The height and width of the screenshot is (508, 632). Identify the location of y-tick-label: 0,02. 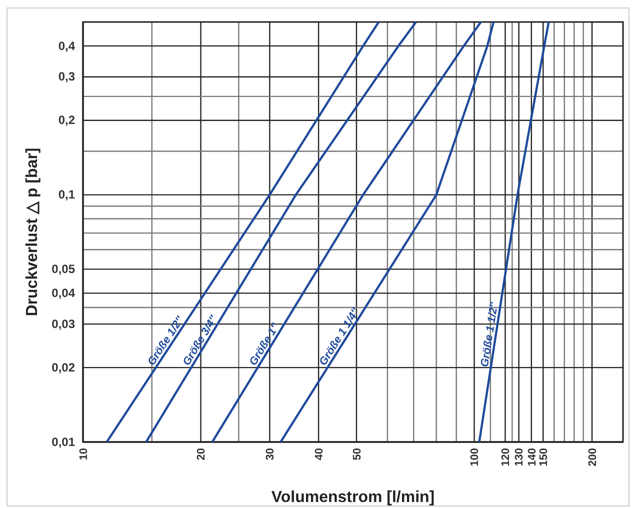
(64, 367).